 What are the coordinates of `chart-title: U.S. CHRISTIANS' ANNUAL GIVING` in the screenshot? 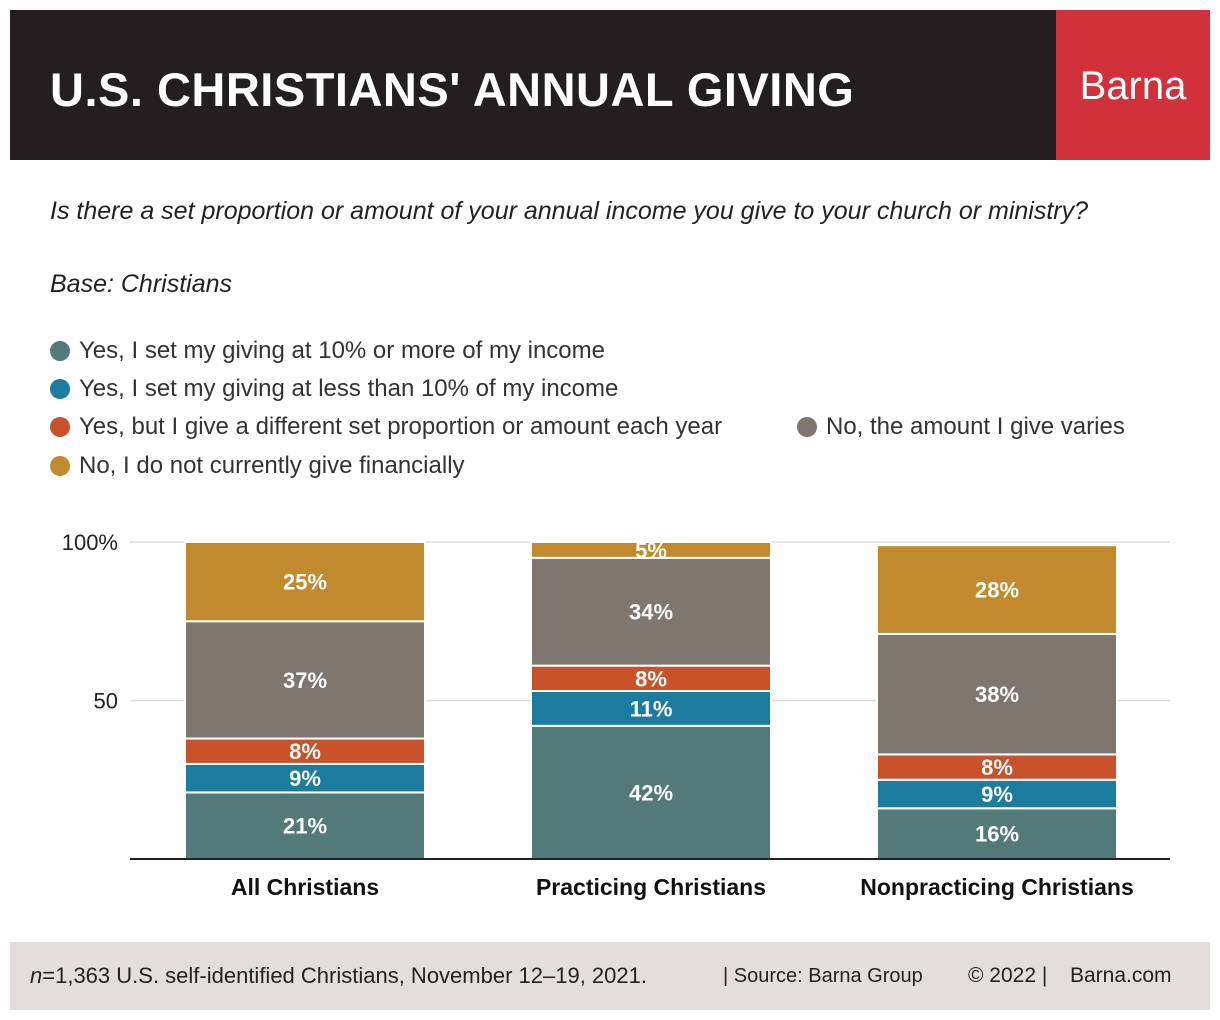 It's located at (452, 89).